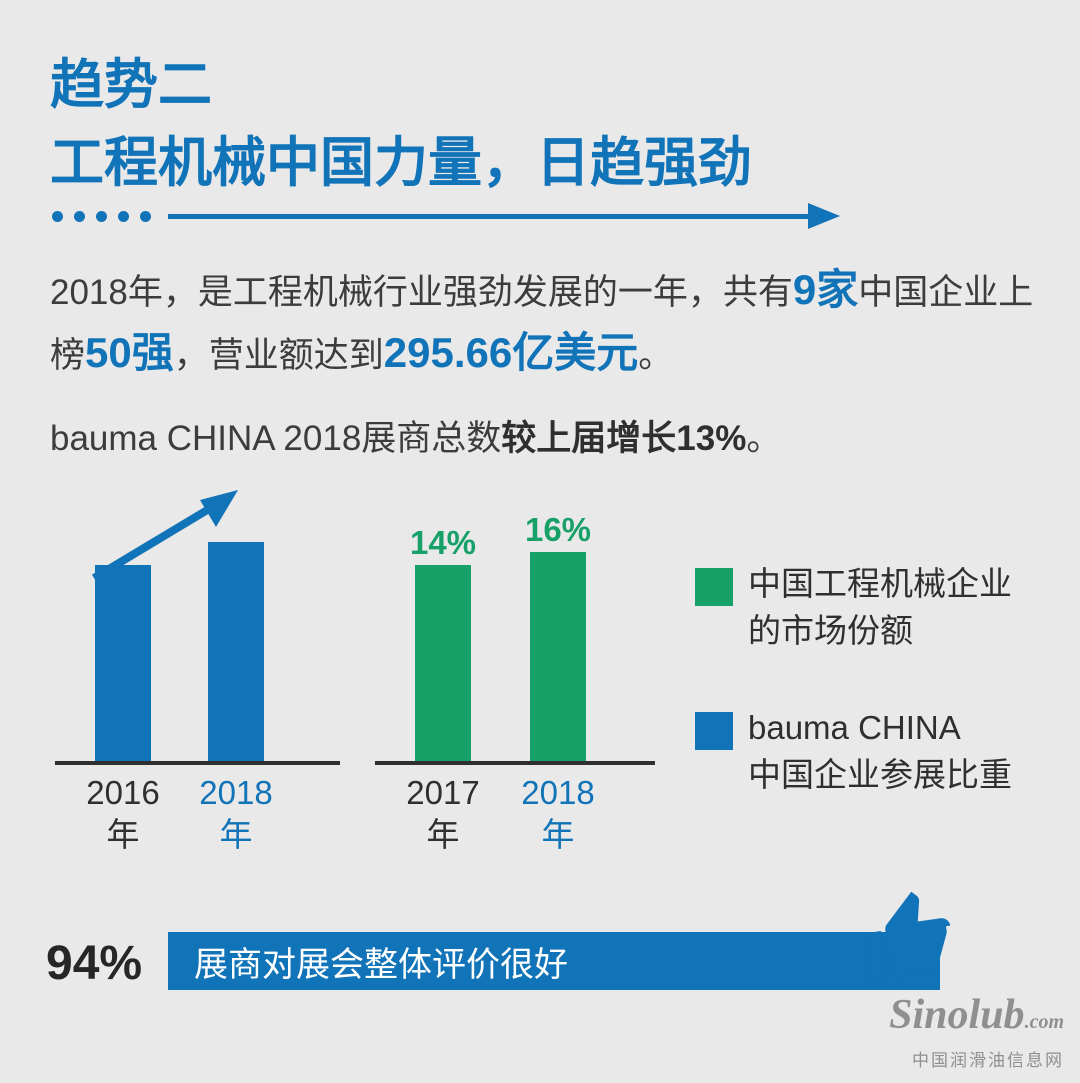 The width and height of the screenshot is (1080, 1083). Describe the element at coordinates (515, 763) in the screenshot. I see `axis-baseline-right` at that location.